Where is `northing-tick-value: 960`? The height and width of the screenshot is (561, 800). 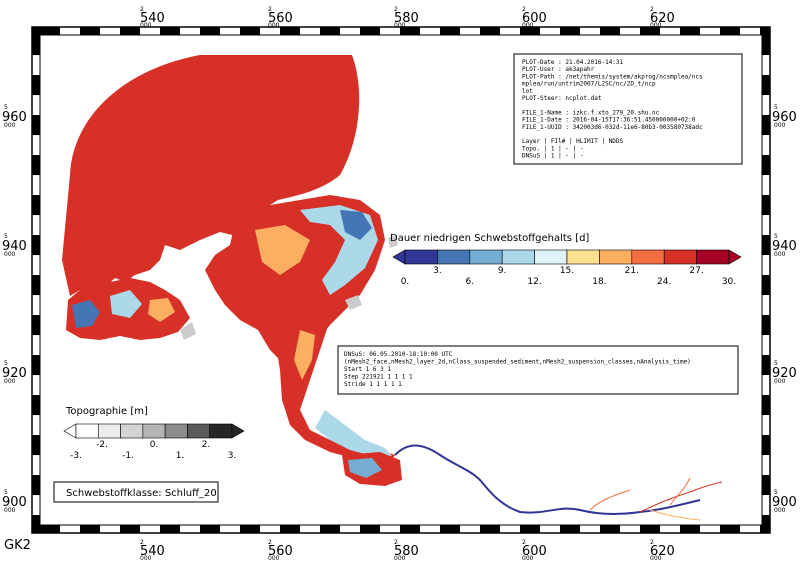
northing-tick-value: 960 is located at coordinates (784, 117).